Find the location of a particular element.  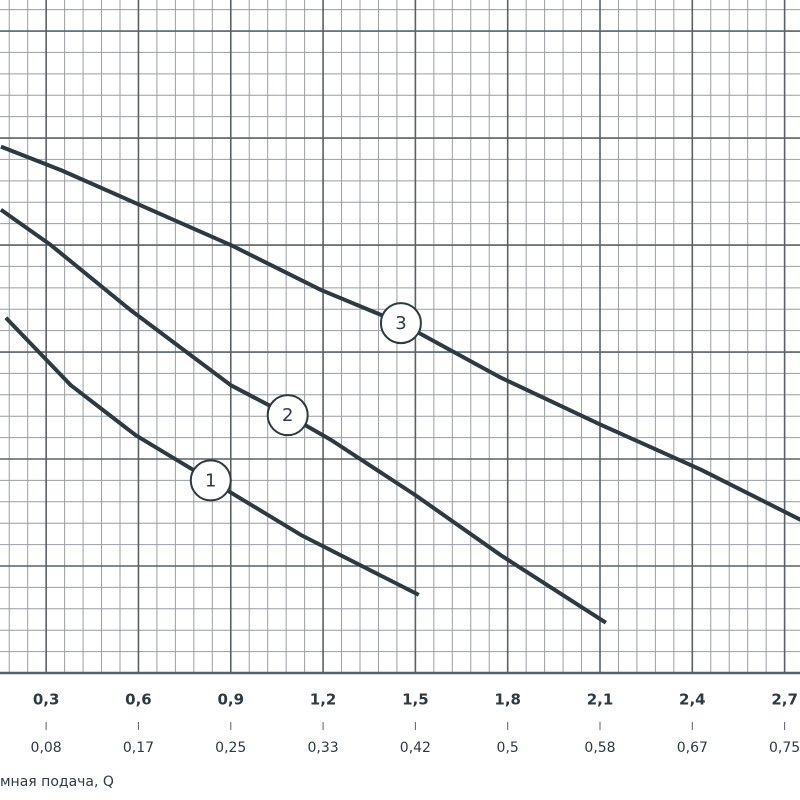

x2-tick-label: 0,58 is located at coordinates (599, 748).